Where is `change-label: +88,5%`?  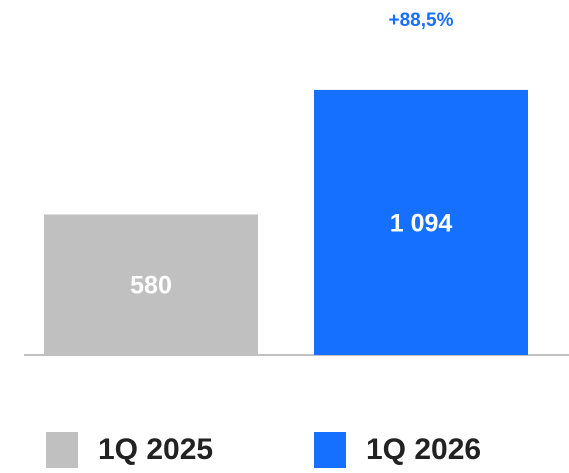
change-label: +88,5% is located at coordinates (421, 20).